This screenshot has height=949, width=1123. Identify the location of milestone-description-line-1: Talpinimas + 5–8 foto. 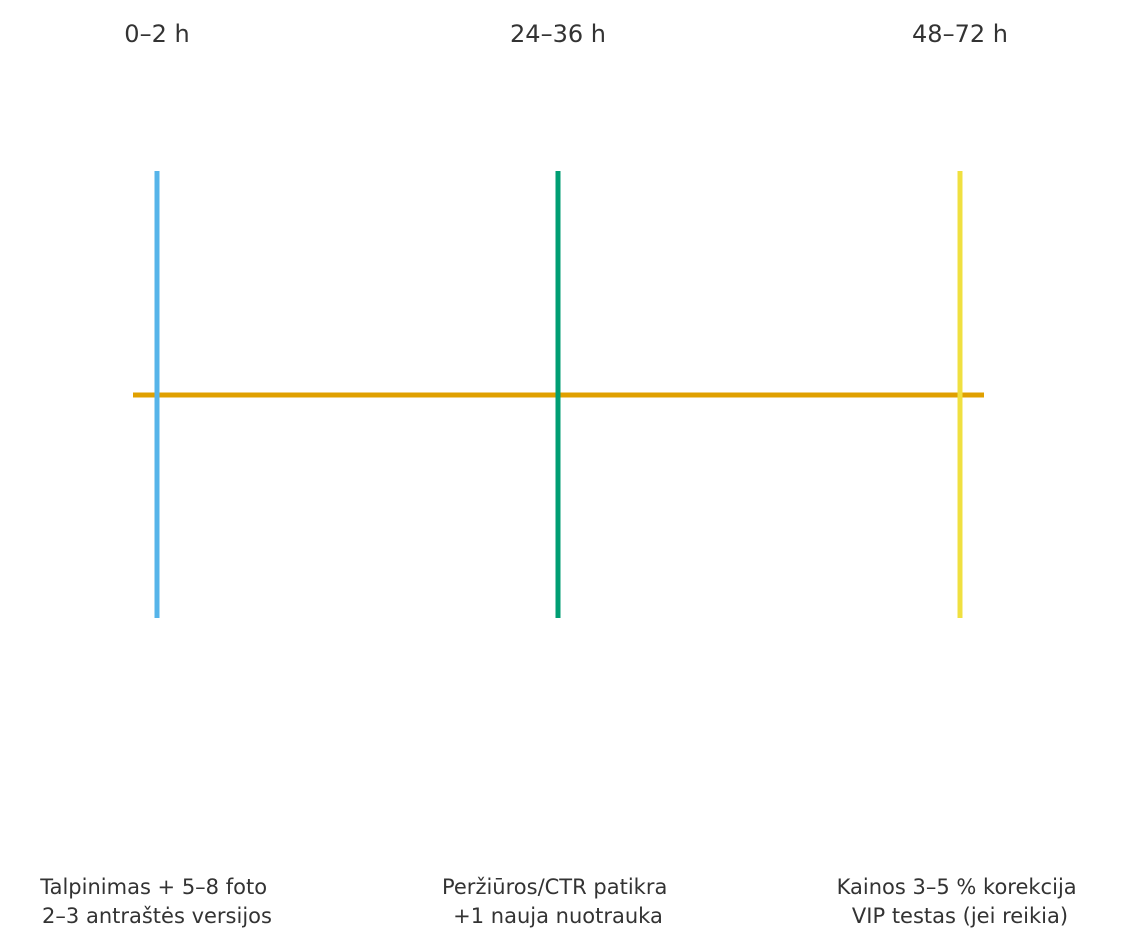
(153, 887).